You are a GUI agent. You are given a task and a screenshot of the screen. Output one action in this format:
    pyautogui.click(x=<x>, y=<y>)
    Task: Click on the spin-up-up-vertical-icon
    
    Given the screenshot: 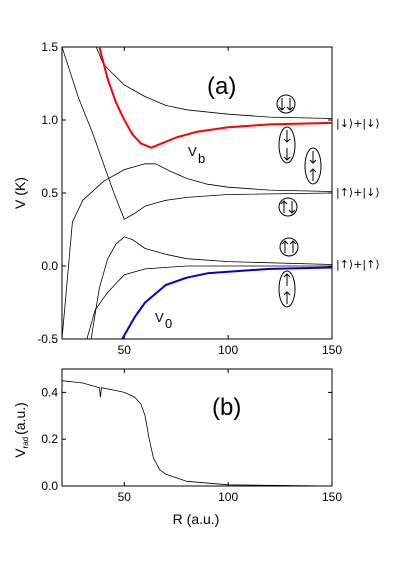 What is the action you would take?
    pyautogui.click(x=287, y=289)
    